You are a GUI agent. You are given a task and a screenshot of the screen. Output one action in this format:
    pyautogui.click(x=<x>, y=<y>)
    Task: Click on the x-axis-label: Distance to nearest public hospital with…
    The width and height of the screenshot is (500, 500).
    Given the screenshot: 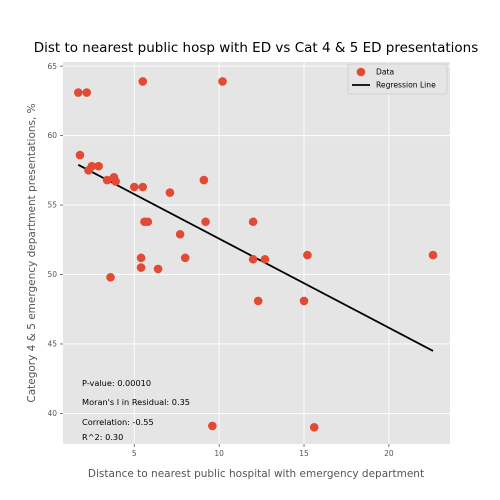 What is the action you would take?
    pyautogui.click(x=256, y=474)
    